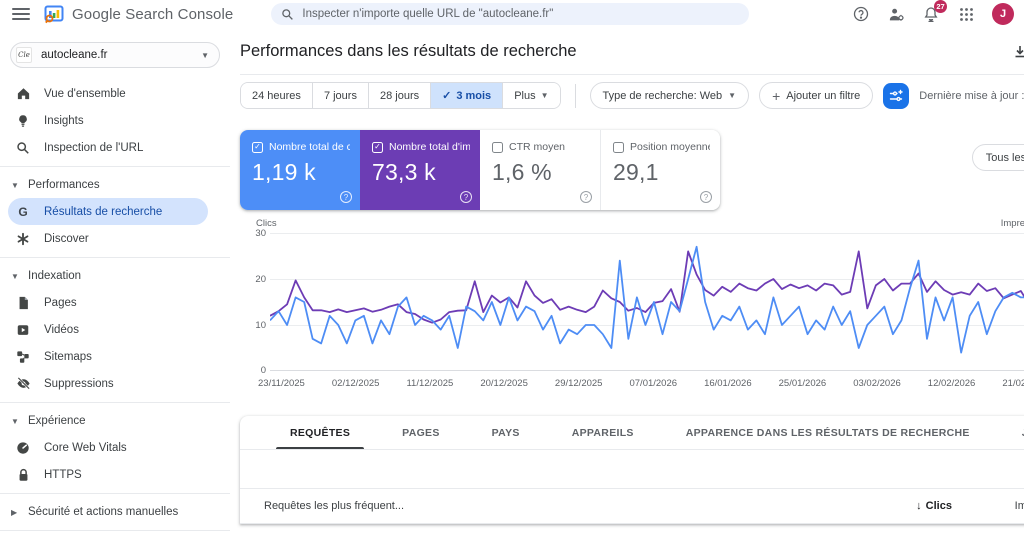 This screenshot has width=1024, height=540. Describe the element at coordinates (64, 185) in the screenshot. I see `section-label: Performances` at that location.